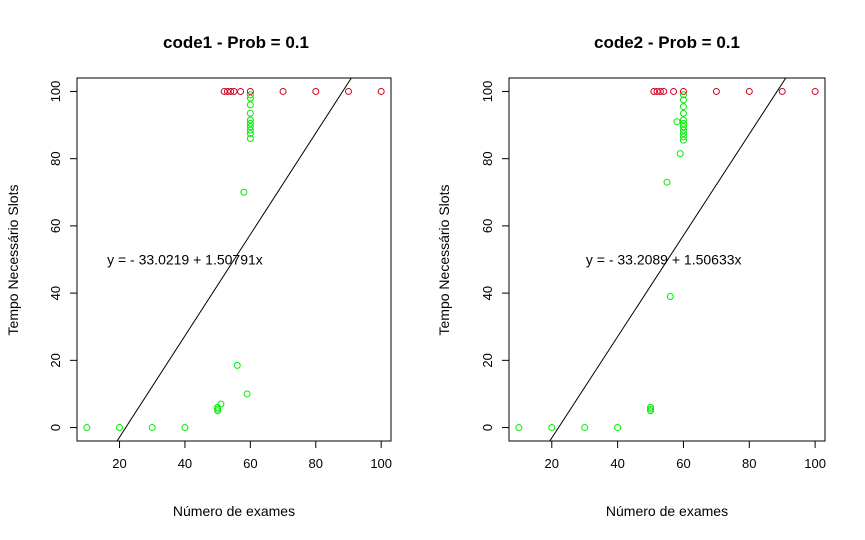  What do you see at coordinates (185, 260) in the screenshot?
I see `equation-annotation: y = - 33.0219 + 1.50791x` at bounding box center [185, 260].